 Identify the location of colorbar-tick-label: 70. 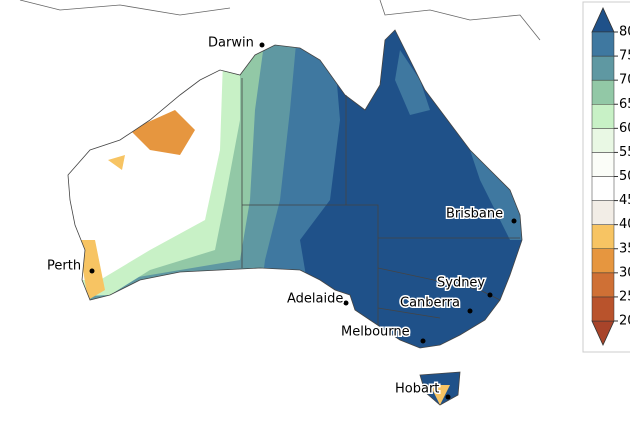
(624, 80).